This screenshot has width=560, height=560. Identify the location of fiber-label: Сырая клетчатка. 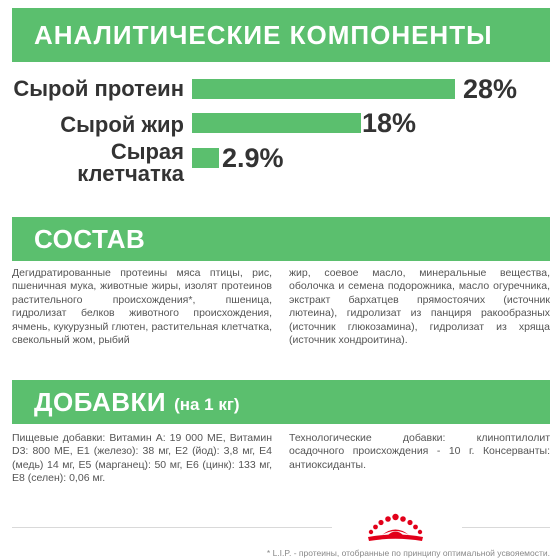
(130, 162).